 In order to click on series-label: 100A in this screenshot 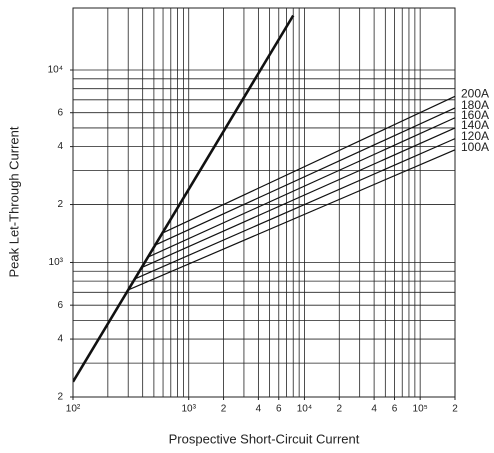, I will do `click(475, 147)`.